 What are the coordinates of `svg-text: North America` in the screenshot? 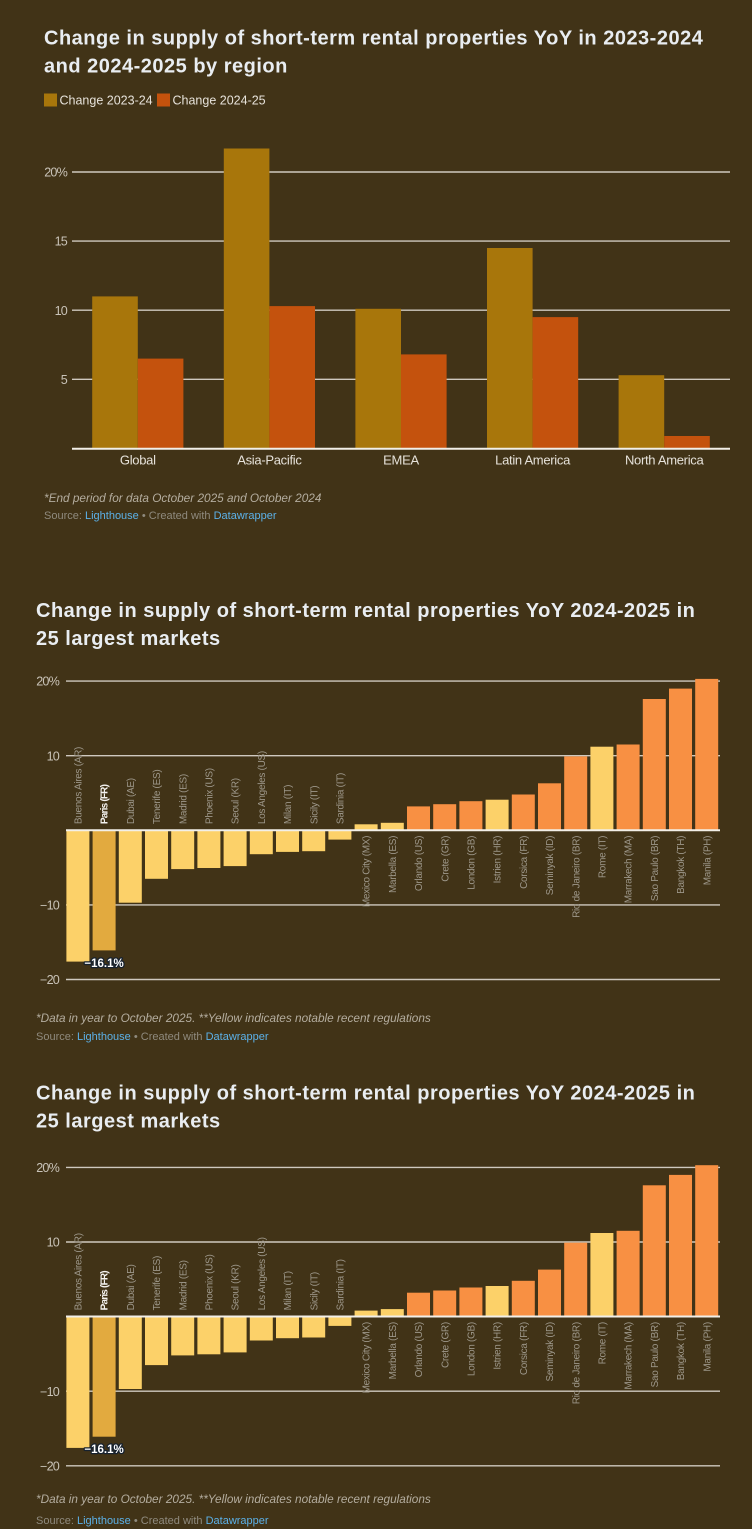 It's located at (665, 460).